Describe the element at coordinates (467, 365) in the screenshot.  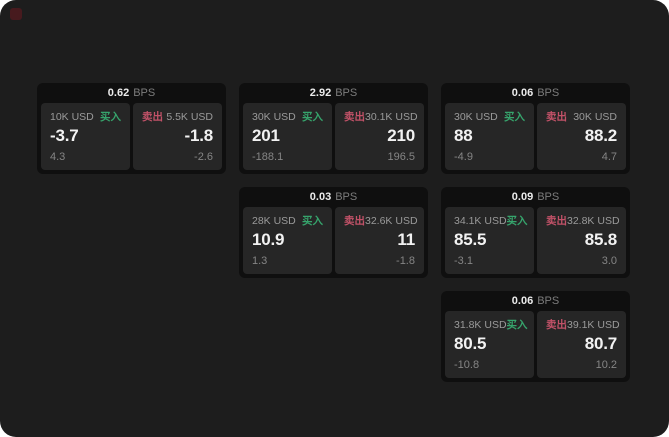
I see `buy-secondary-value: -10.8` at that location.